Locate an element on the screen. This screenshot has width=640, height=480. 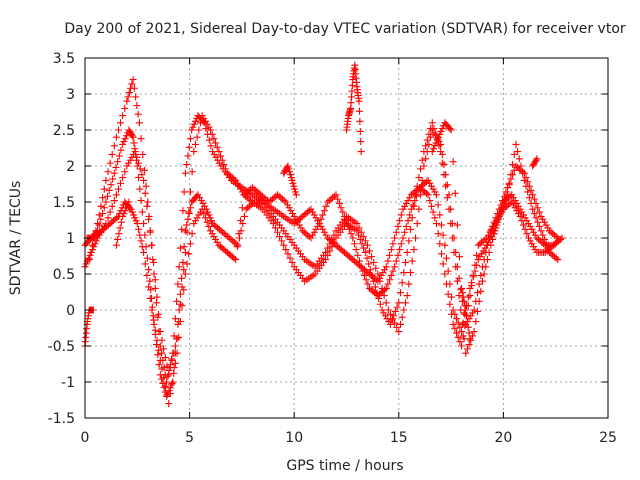
y-tick-labels: -1.5 -1 -0.5 0 0.5 1 1.5 2 2.5 3 3.5 is located at coordinates (61, 239).